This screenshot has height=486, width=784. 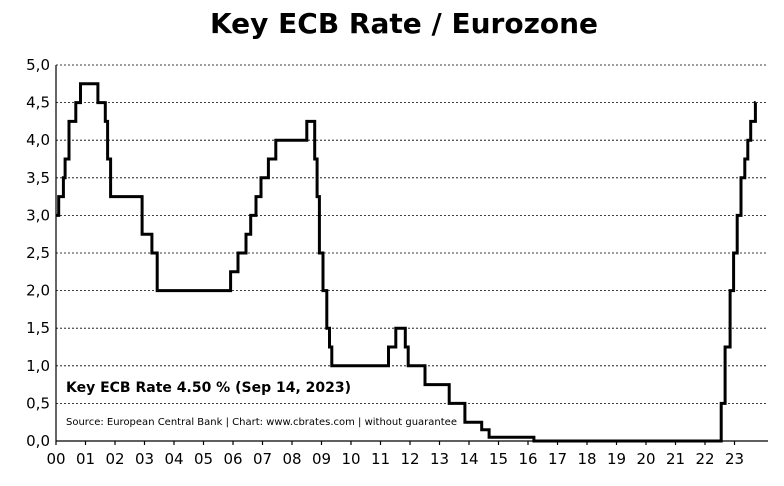 I want to click on current-rate-annotation: Key ECB Rate 4.50 % (Sep 14, 2023), so click(x=208, y=388).